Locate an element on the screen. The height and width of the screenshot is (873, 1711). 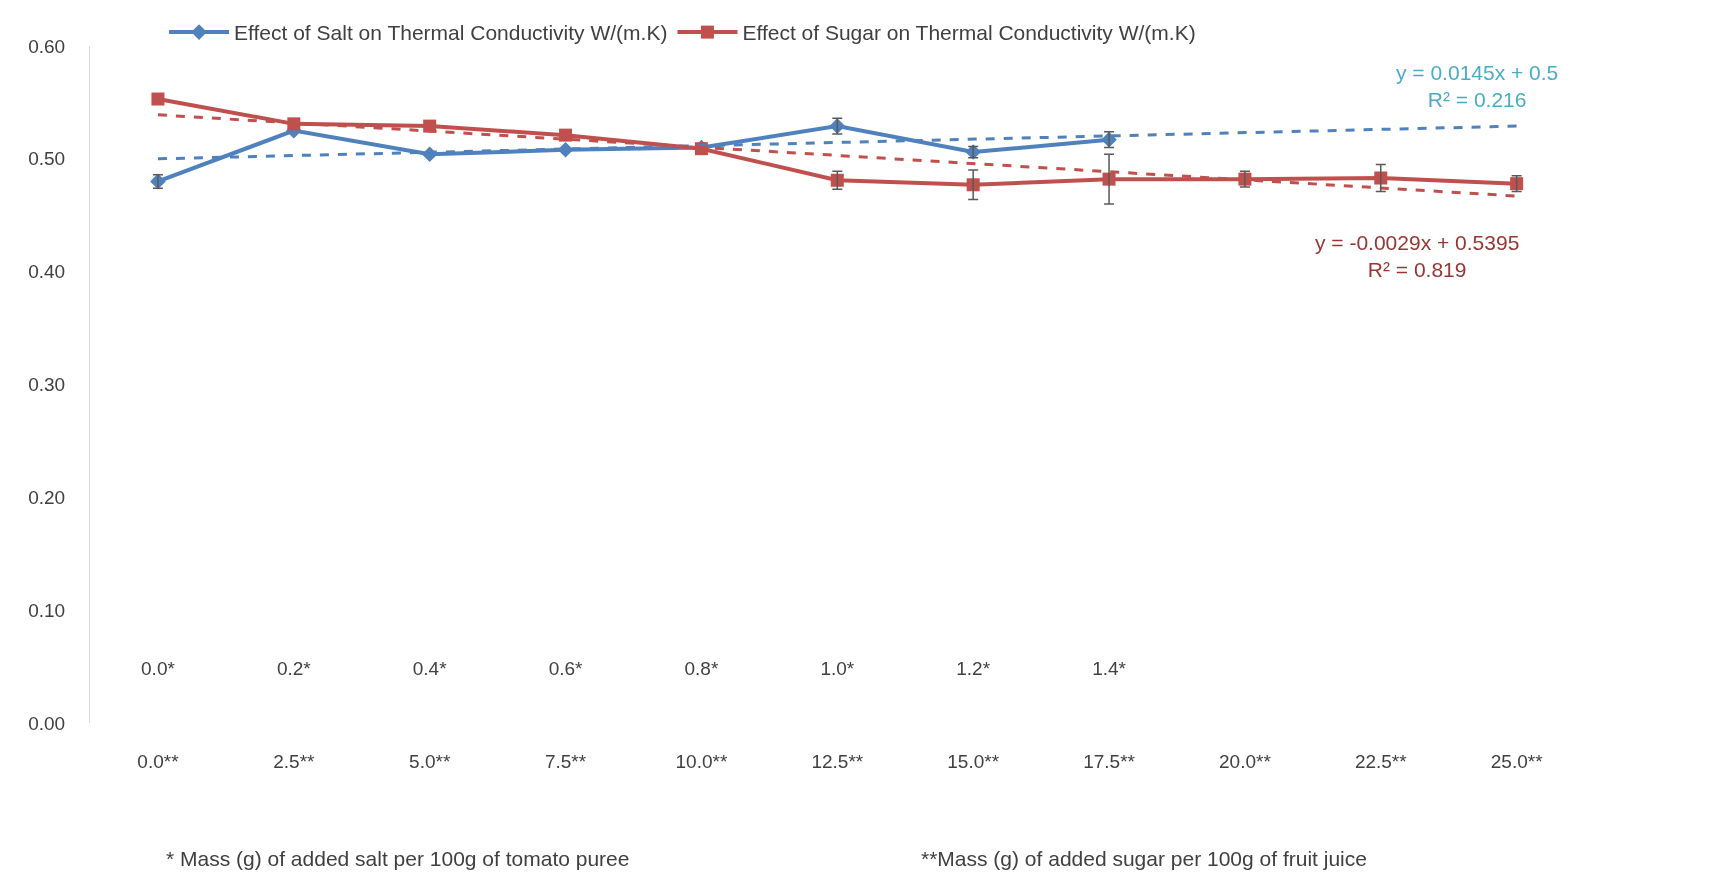
y-tick-label: 0.60 is located at coordinates (47, 46).